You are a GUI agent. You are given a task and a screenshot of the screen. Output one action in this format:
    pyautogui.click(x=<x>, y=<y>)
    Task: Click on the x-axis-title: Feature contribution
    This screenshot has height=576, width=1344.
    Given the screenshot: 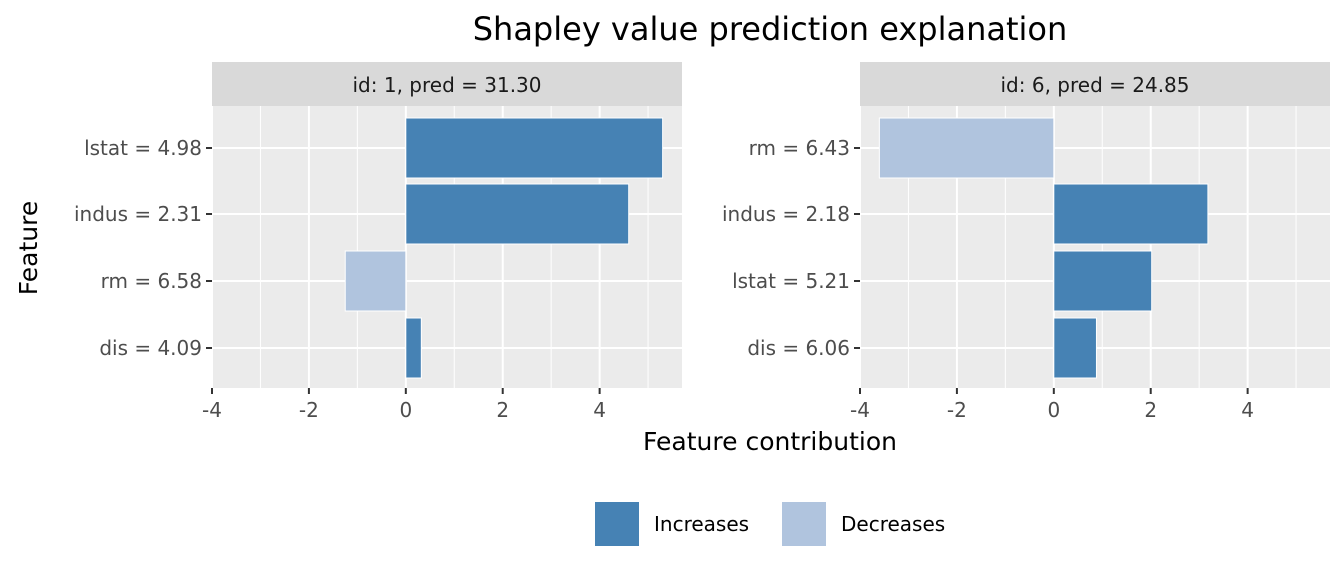 What is the action you would take?
    pyautogui.click(x=770, y=441)
    